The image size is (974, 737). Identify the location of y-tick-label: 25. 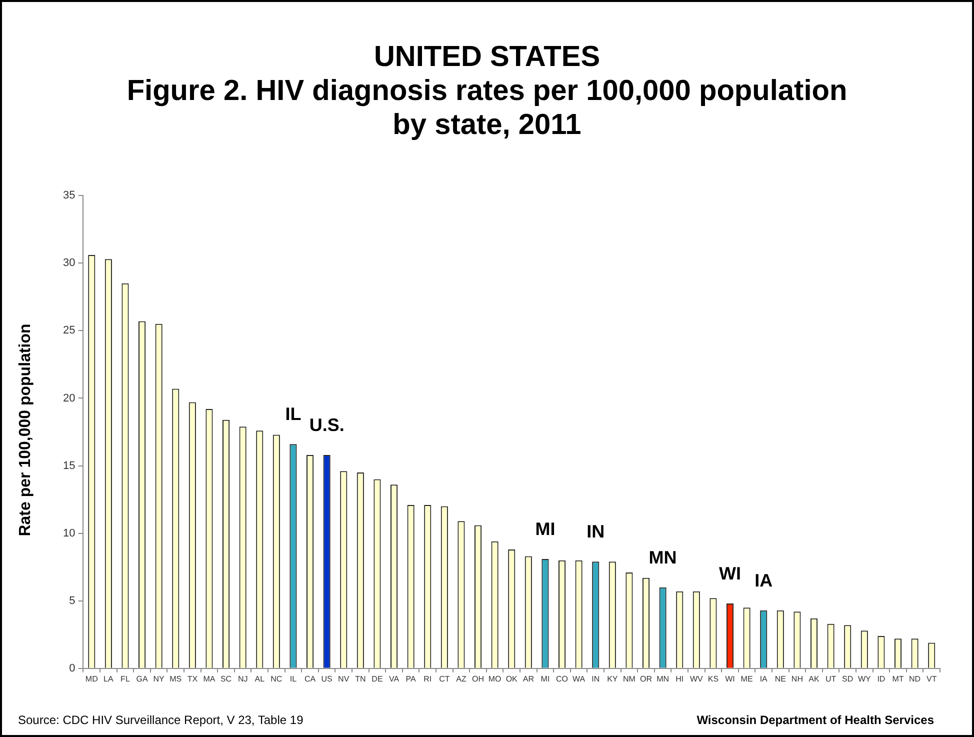
(69, 330).